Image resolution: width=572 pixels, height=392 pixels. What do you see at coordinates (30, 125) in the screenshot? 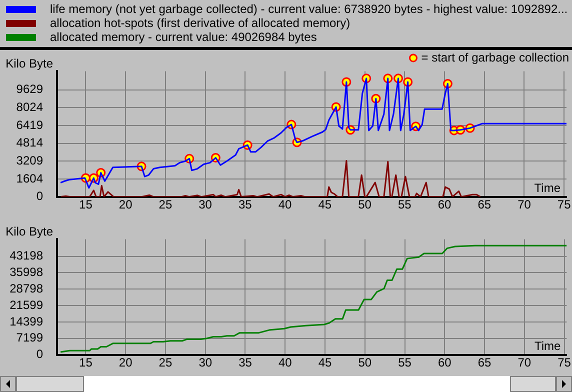
I see `y-tick-label: 6419` at bounding box center [30, 125].